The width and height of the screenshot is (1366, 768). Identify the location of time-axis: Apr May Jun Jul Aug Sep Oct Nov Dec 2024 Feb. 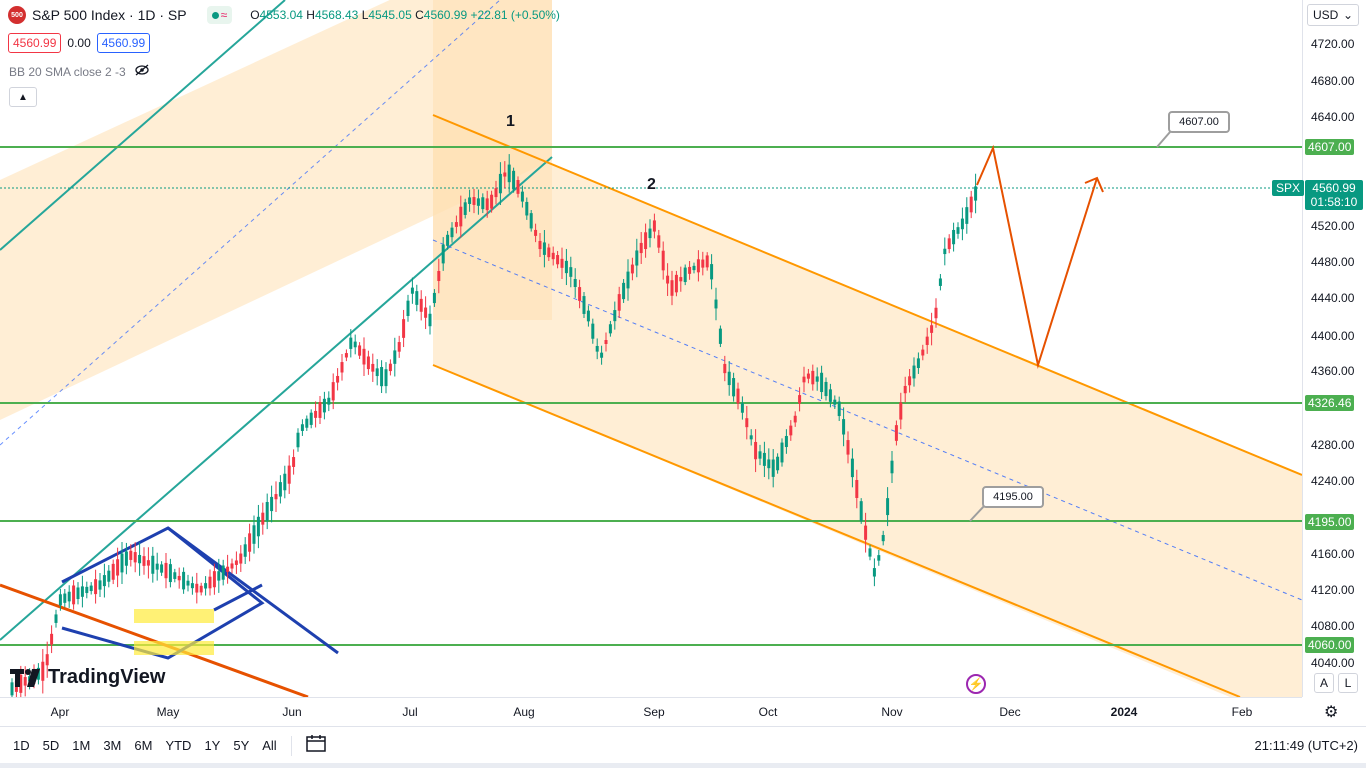
(651, 711).